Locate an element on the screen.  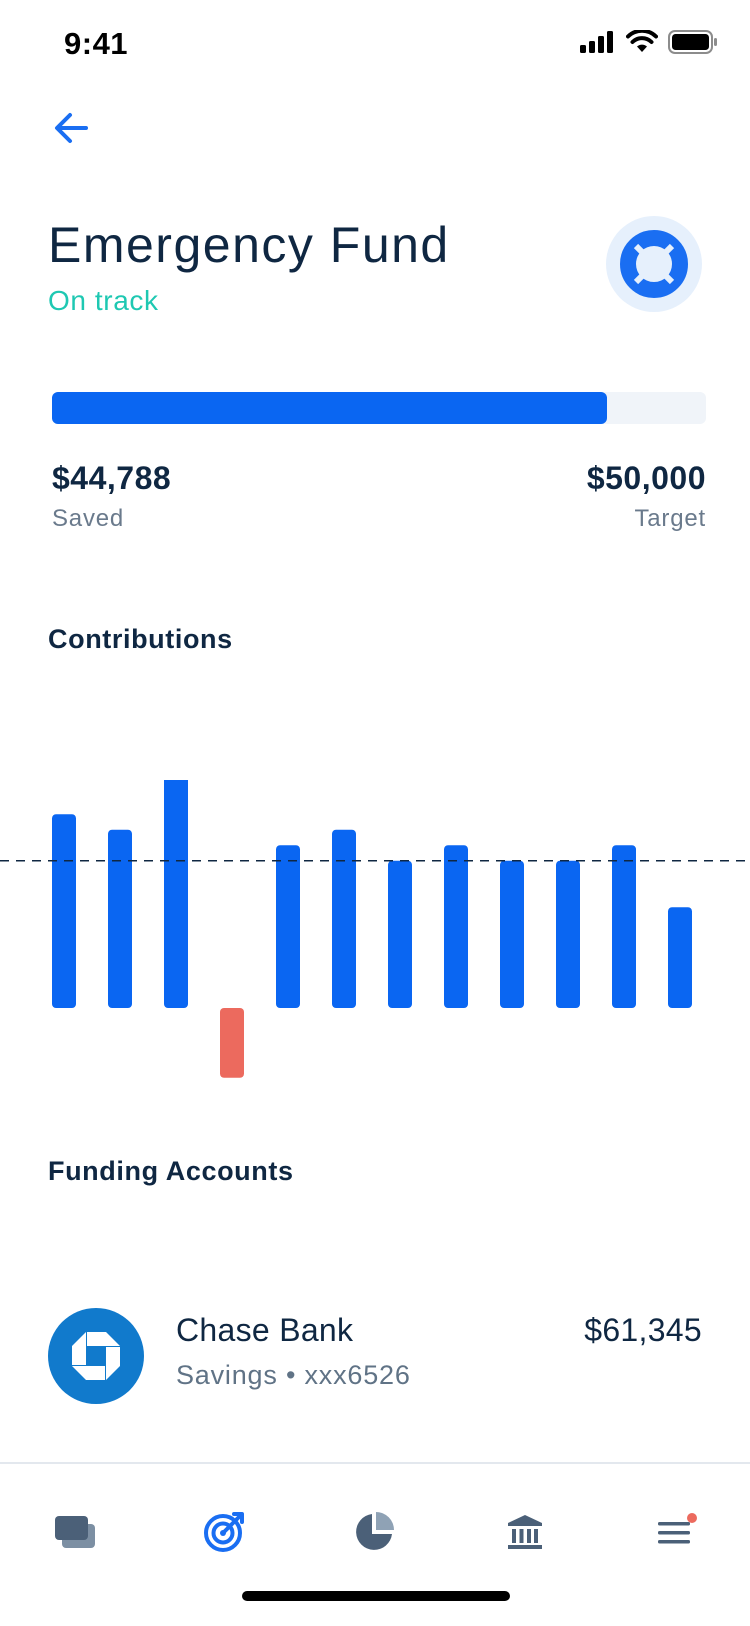
menu-icon is located at coordinates (677, 1528).